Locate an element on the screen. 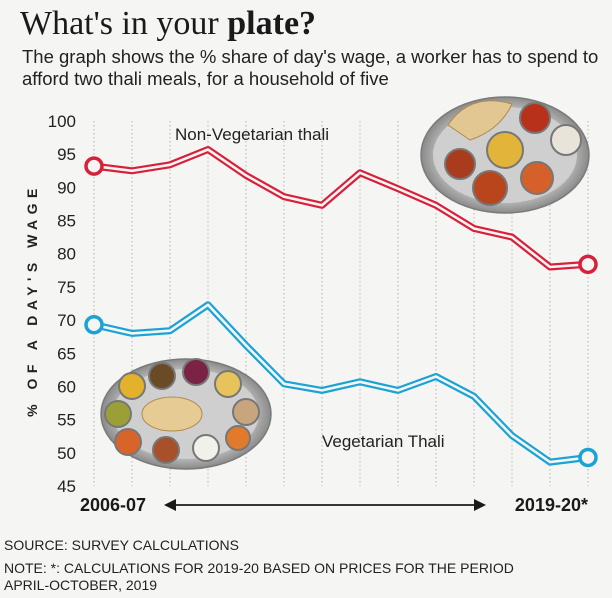 The width and height of the screenshot is (612, 598). y-tick-45: 45 is located at coordinates (66, 486).